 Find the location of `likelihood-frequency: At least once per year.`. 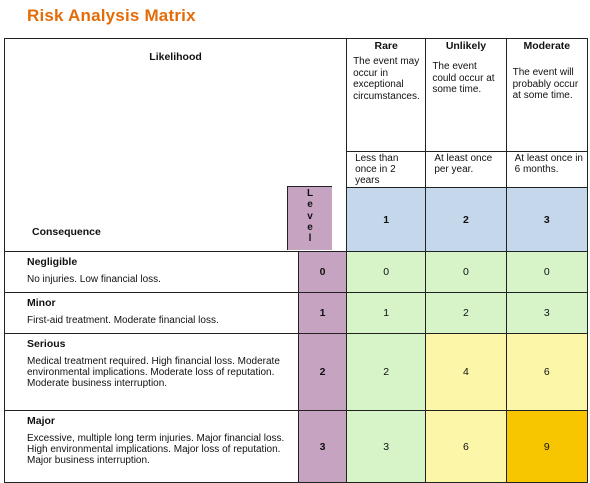

likelihood-frequency: At least once per year. is located at coordinates (466, 169).